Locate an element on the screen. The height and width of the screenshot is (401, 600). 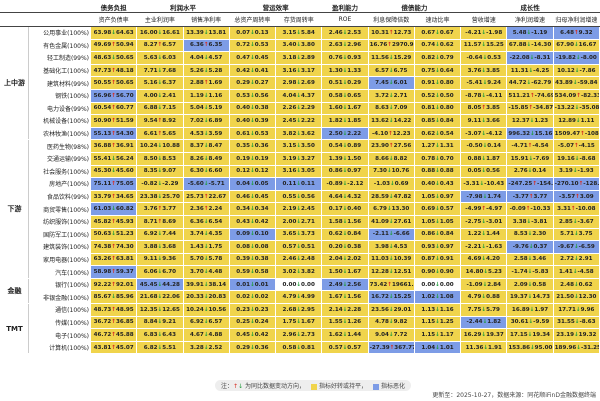
indicator-cell: -2.44↓1.82 is located at coordinates (484, 322).